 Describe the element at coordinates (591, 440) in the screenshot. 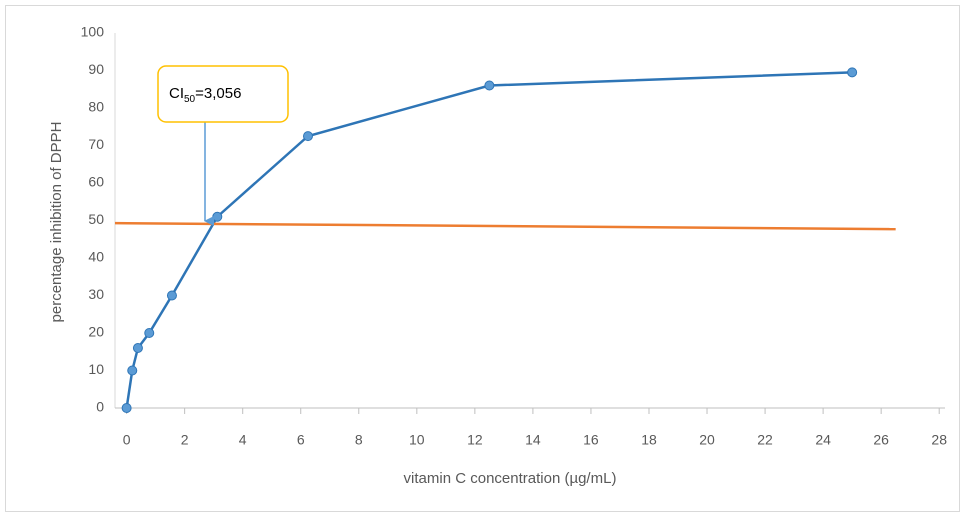

I see `x-tick-label: 16` at that location.